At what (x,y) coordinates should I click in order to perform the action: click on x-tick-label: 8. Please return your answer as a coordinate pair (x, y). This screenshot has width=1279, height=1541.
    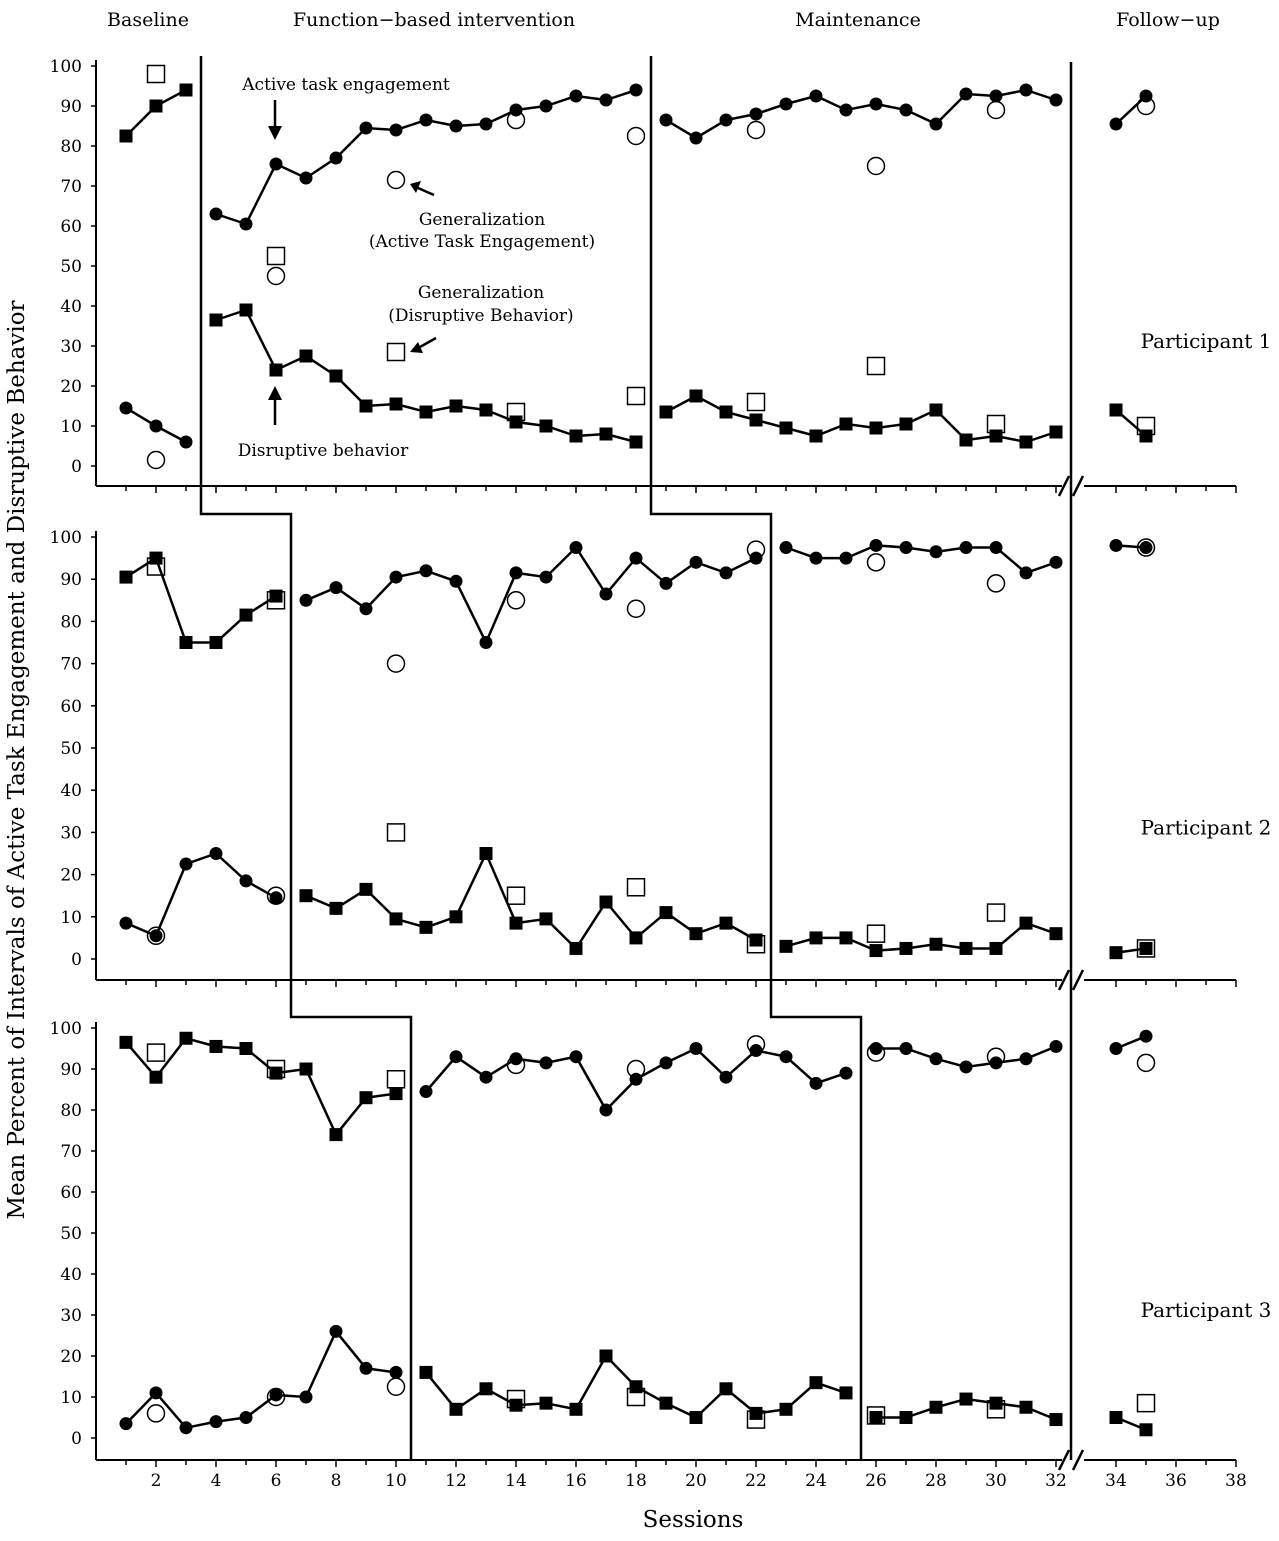
    Looking at the image, I should click on (336, 1481).